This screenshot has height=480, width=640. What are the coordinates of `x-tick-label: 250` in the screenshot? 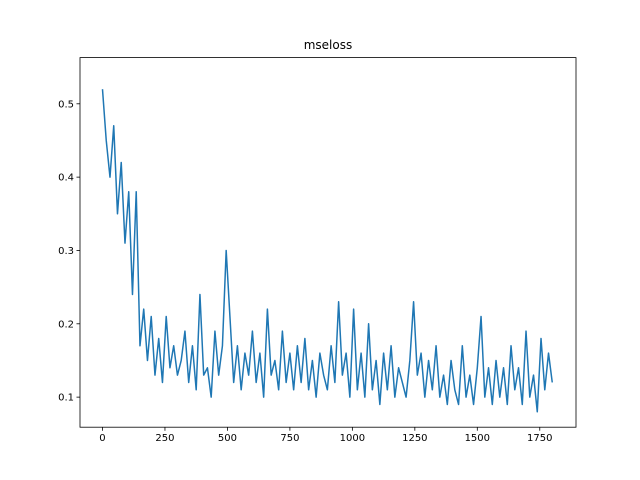 It's located at (164, 438).